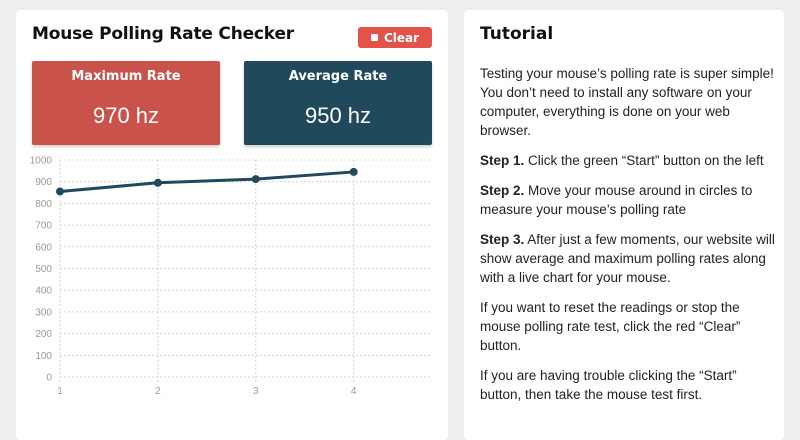  Describe the element at coordinates (43, 226) in the screenshot. I see `y-tick-label: 700` at that location.